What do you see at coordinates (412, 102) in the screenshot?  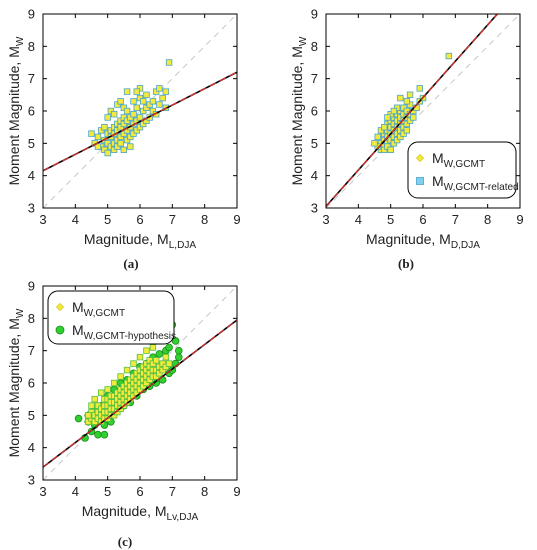 I see `data-points` at bounding box center [412, 102].